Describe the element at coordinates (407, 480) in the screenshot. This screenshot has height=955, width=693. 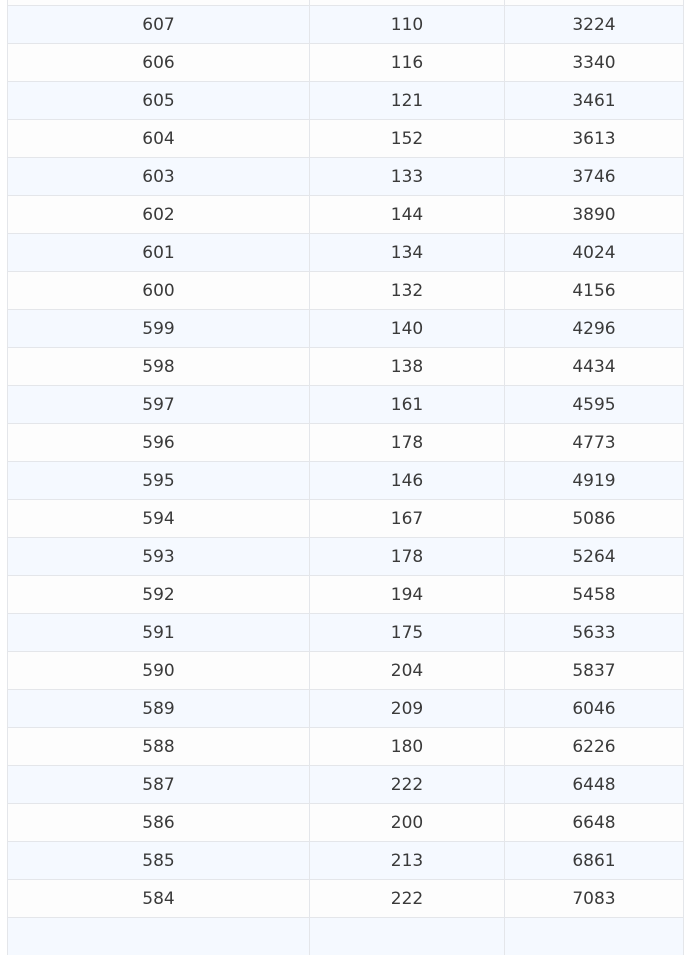
I see `table-cell: 146` at that location.